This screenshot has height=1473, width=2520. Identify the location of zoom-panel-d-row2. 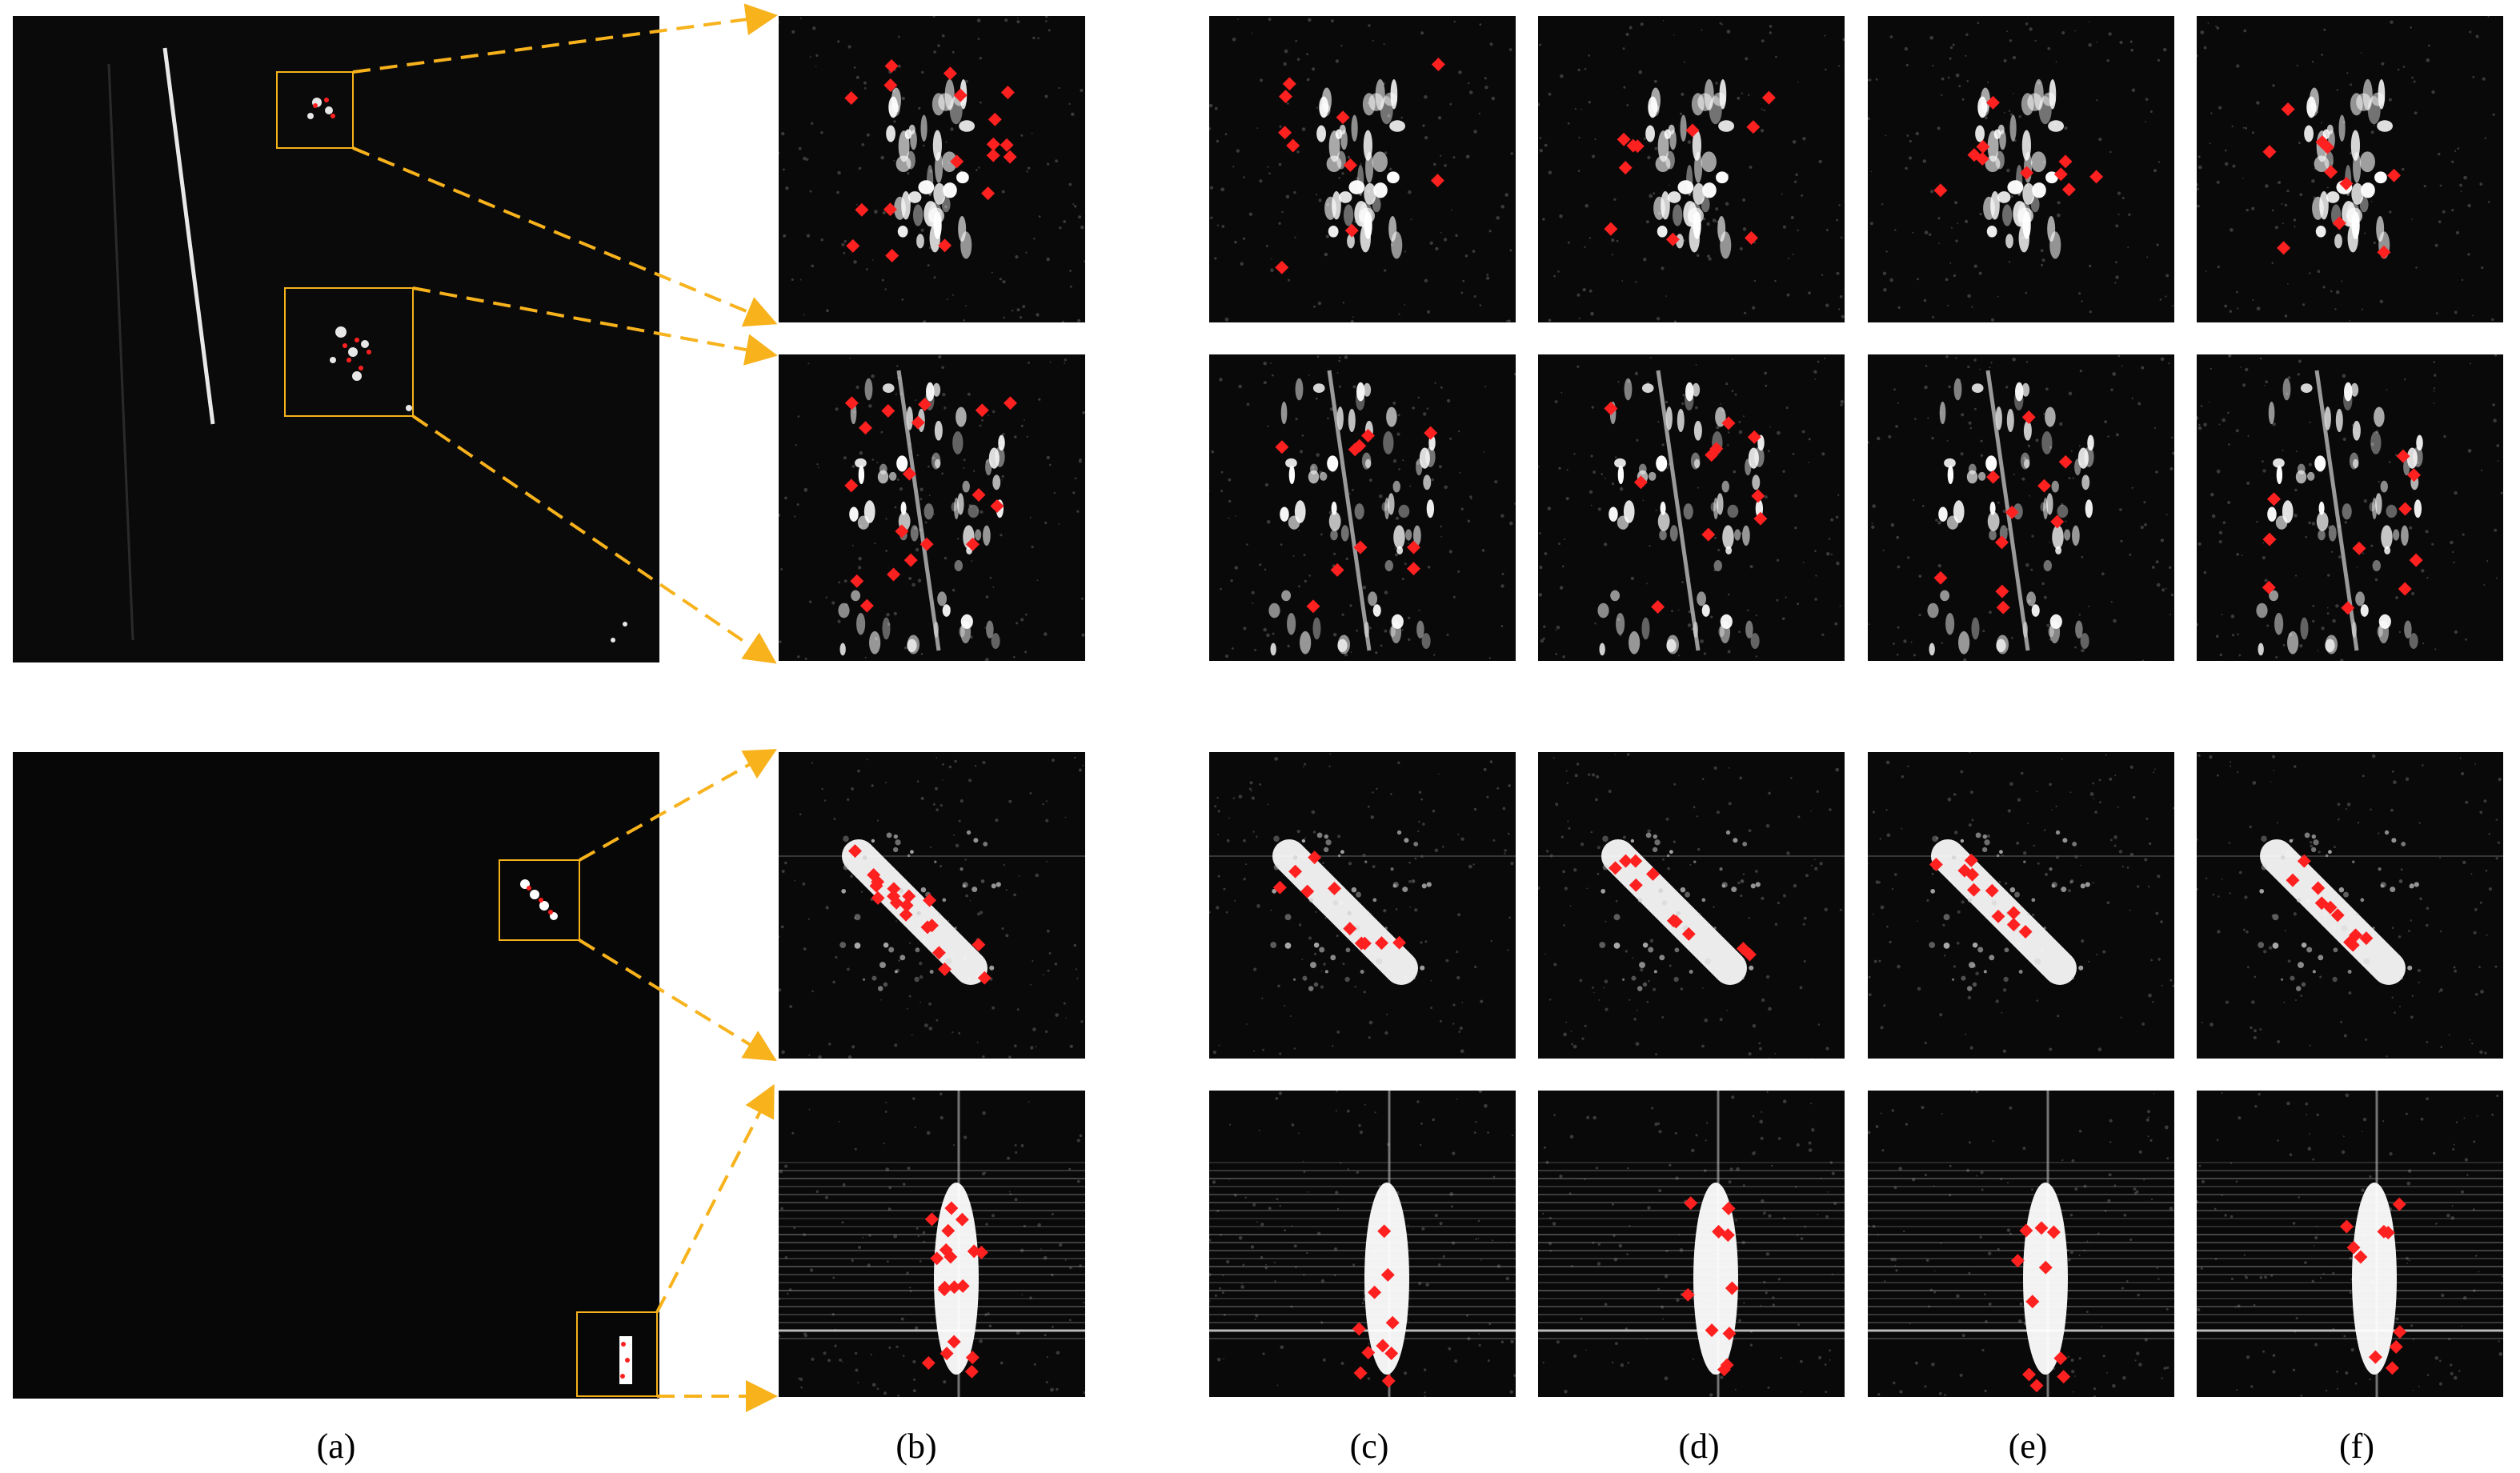
(1692, 507).